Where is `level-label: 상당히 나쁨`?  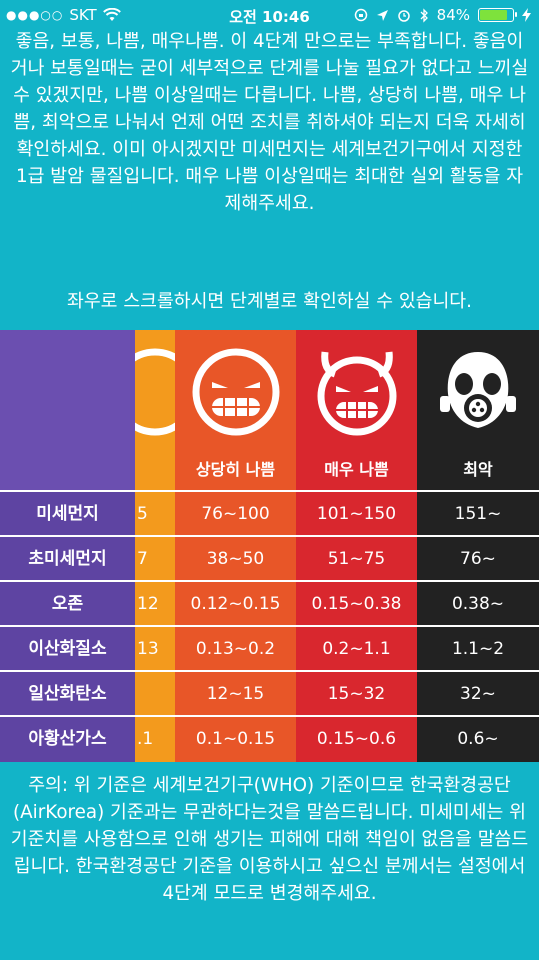
level-label: 상당히 나쁨 is located at coordinates (235, 469).